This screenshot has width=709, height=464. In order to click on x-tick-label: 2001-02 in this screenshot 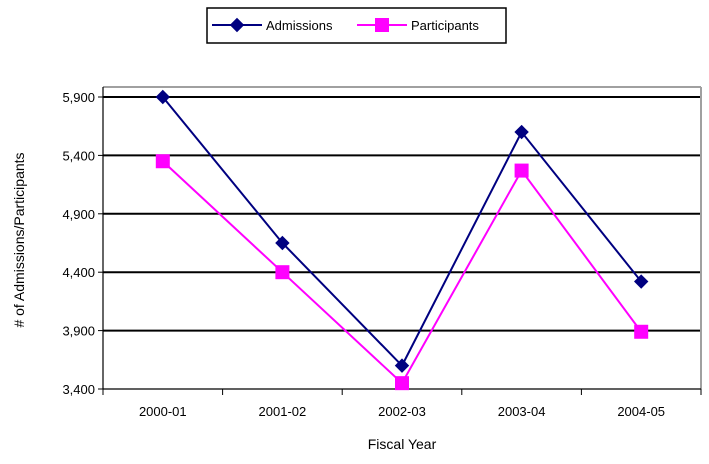, I will do `click(283, 411)`.